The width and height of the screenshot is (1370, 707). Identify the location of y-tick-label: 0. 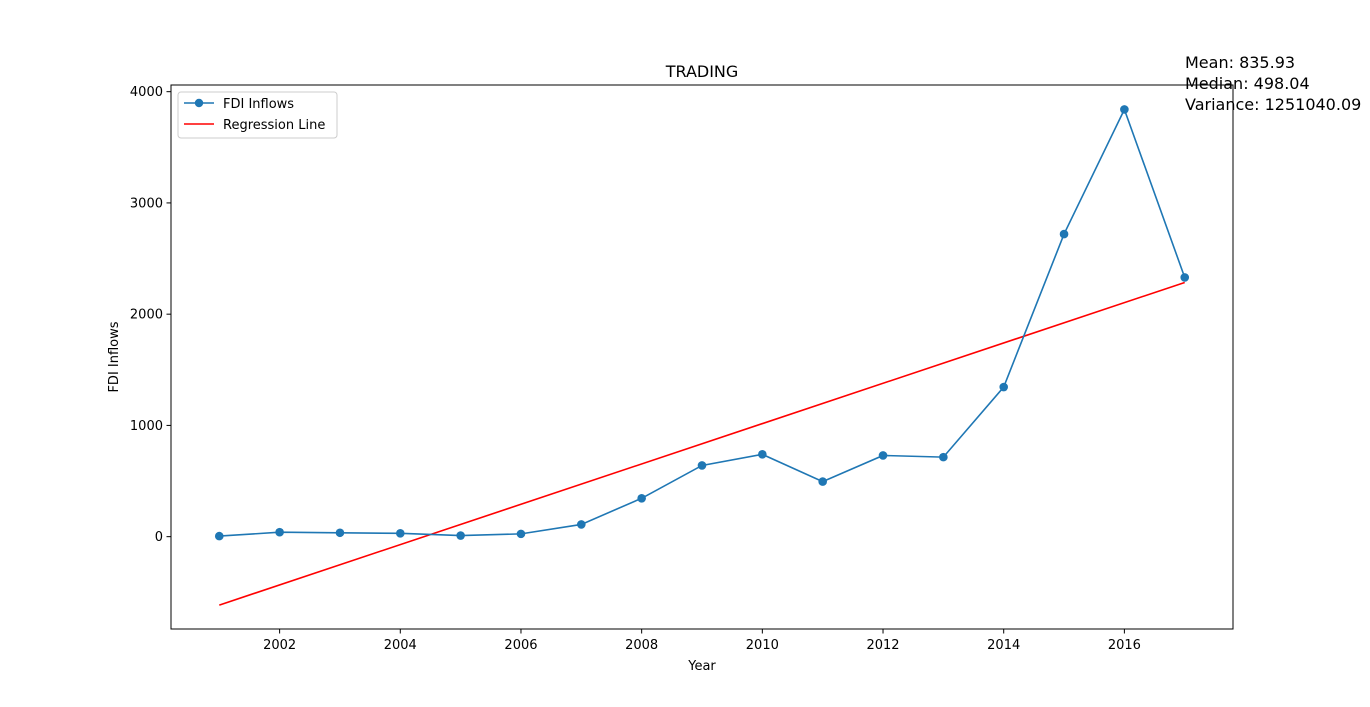
(159, 537).